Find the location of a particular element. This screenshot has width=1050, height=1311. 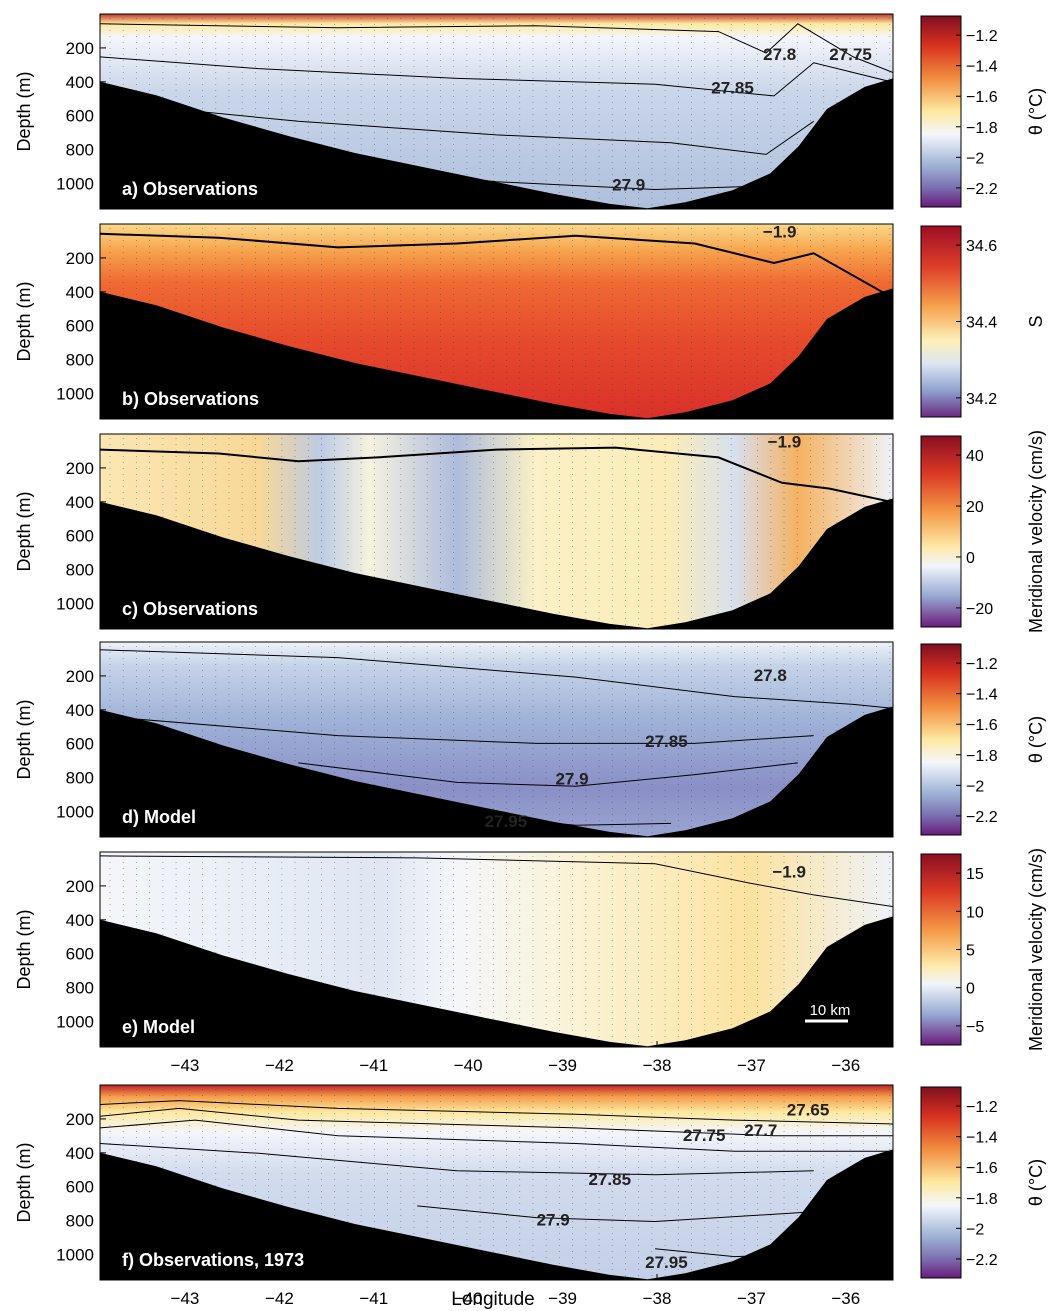

contour-label: −1.9 is located at coordinates (780, 232).